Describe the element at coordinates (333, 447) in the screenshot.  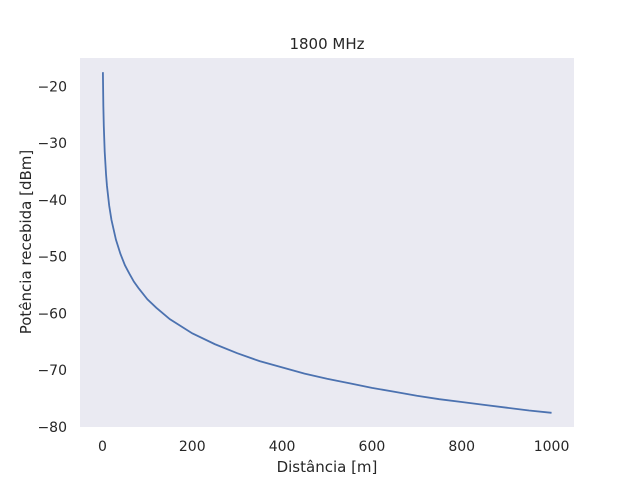
I see `x-ticks: 0 200 400 600 800 1000` at that location.